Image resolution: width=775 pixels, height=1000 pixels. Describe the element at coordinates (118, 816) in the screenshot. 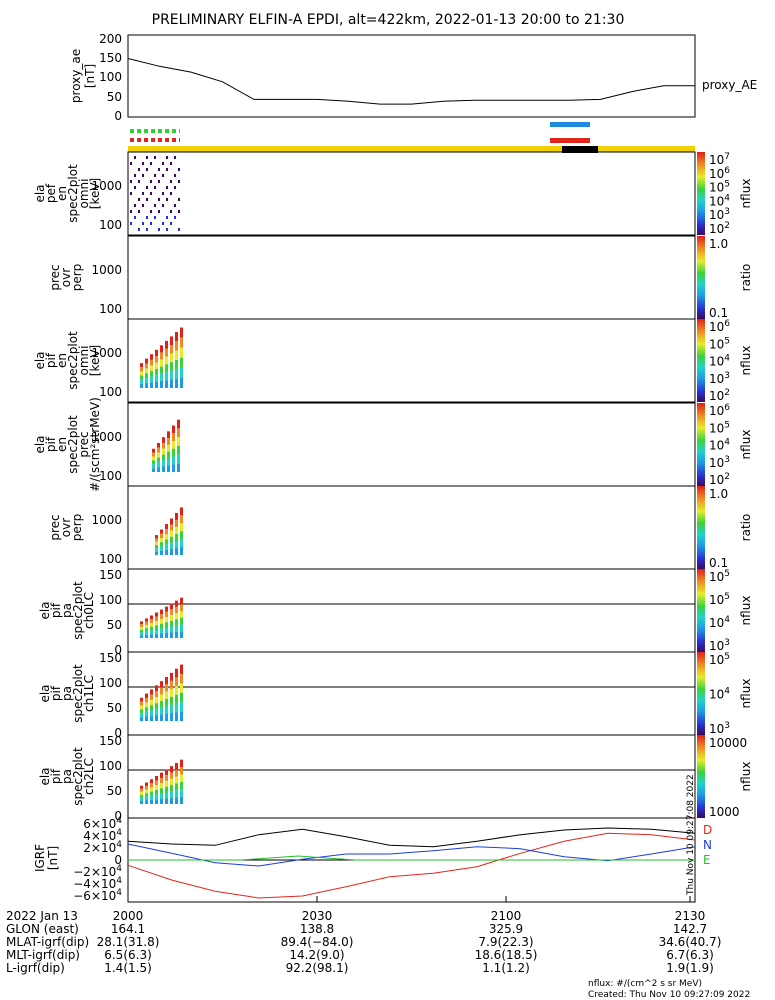

I see `y-tick-ch2-3: 0` at that location.